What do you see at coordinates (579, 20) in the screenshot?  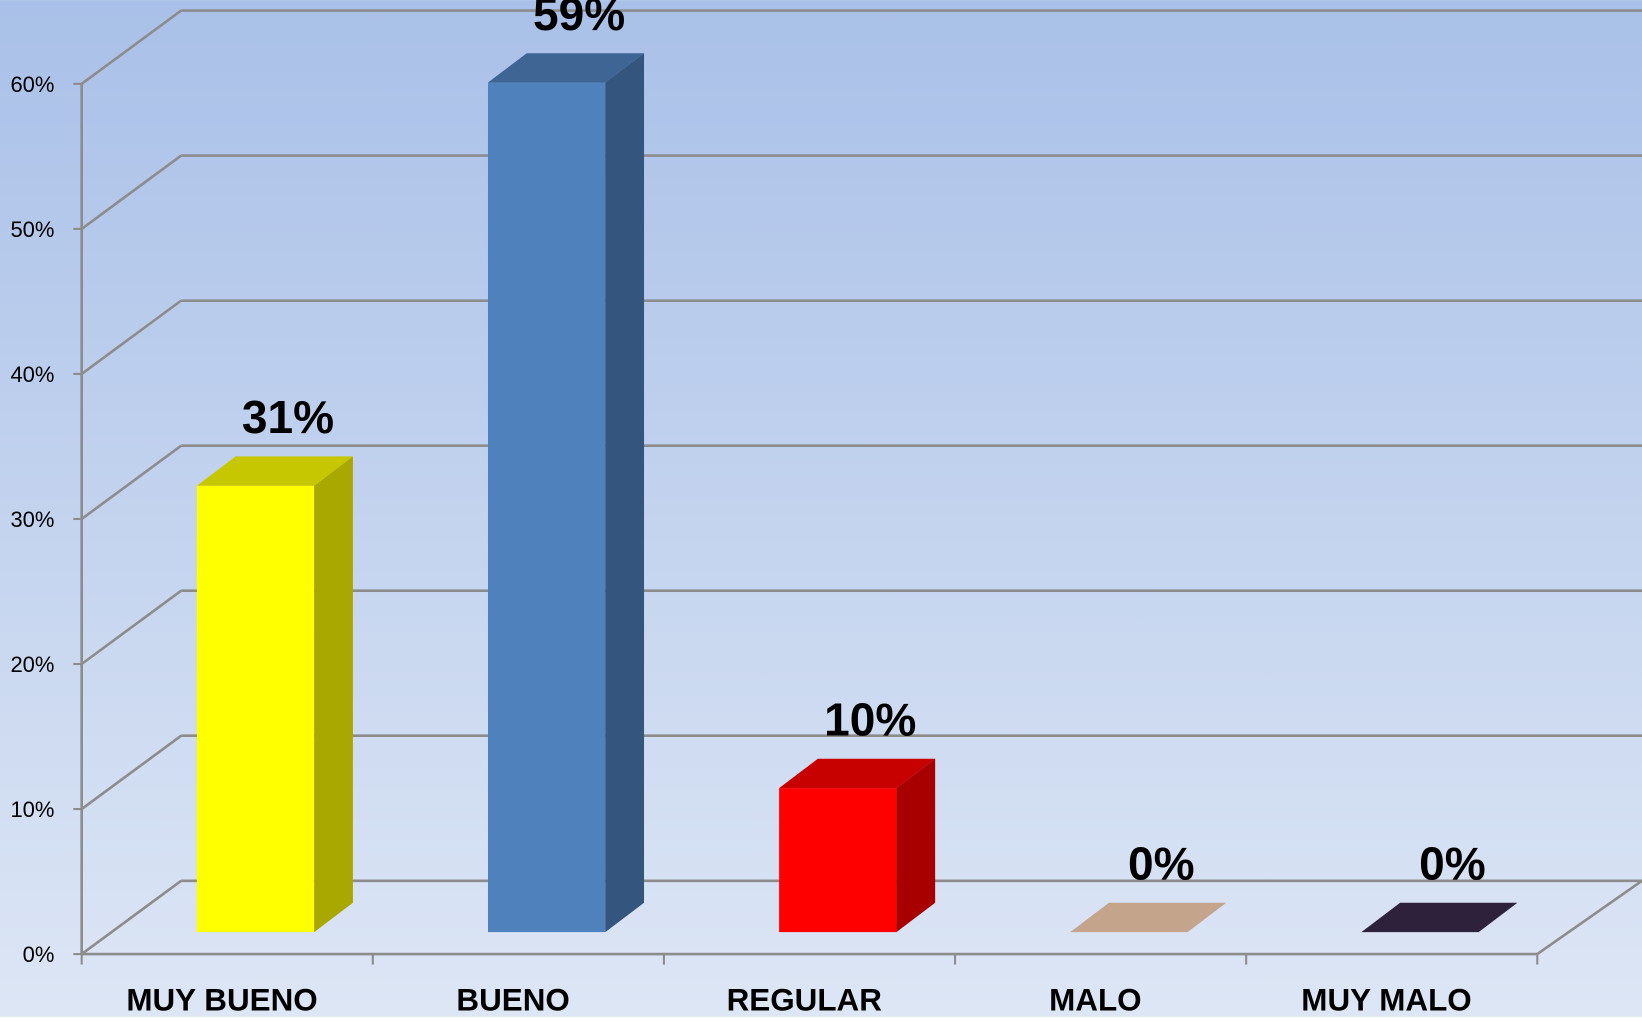 I see `value-label: 59%` at bounding box center [579, 20].